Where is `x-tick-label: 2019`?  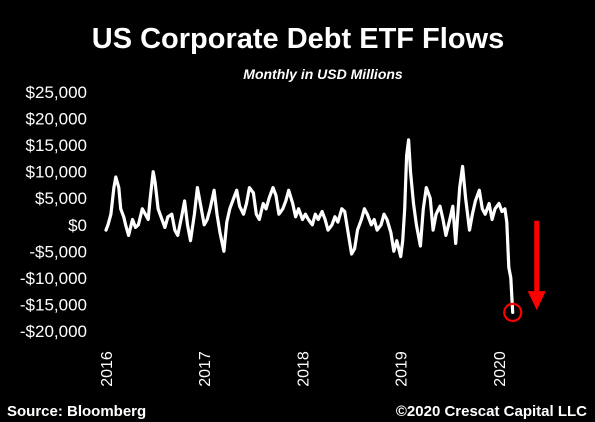 x-tick-label: 2019 is located at coordinates (402, 369).